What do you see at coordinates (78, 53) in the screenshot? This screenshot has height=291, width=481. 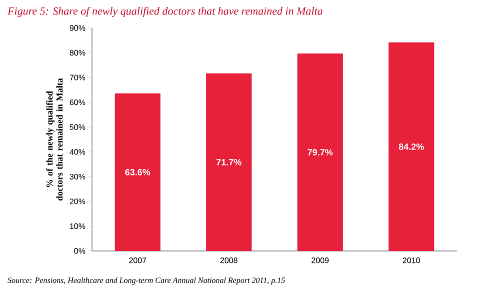 I see `y-tick-label: 80%` at bounding box center [78, 53].